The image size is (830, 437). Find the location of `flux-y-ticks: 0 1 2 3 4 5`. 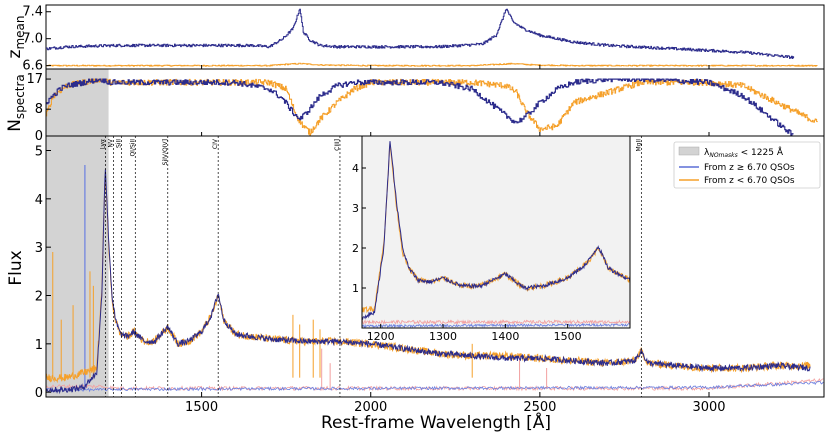

flux-y-ticks: 0 1 2 3 4 5 is located at coordinates (43, 273).